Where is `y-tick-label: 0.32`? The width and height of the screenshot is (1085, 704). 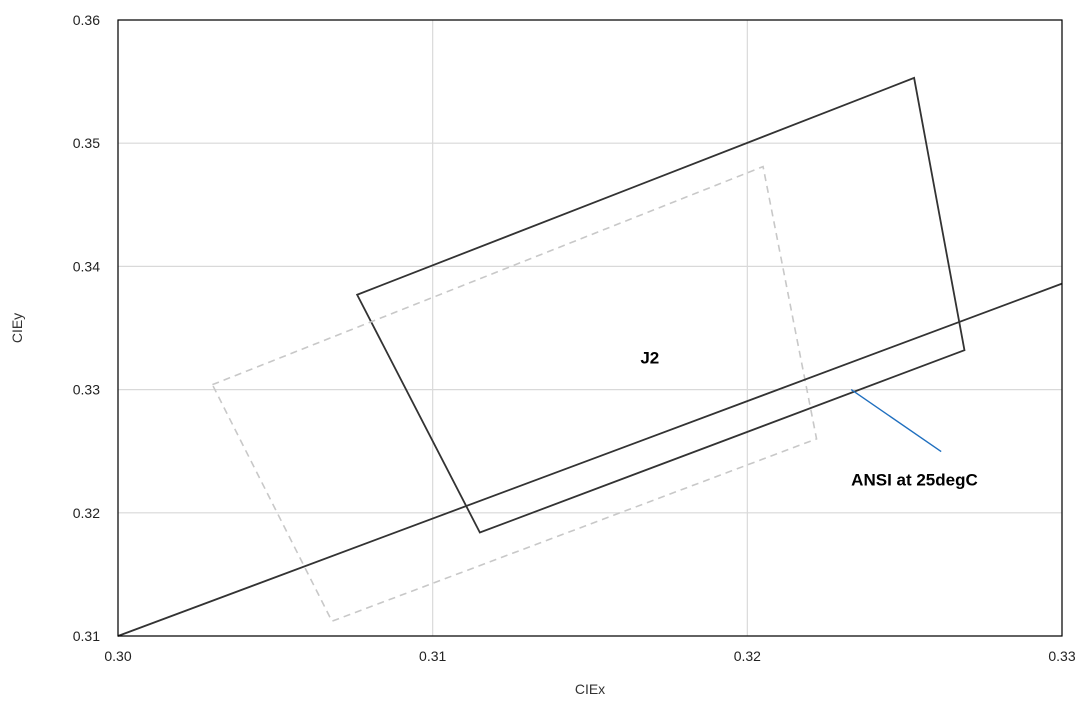
y-tick-label: 0.32 is located at coordinates (86, 513).